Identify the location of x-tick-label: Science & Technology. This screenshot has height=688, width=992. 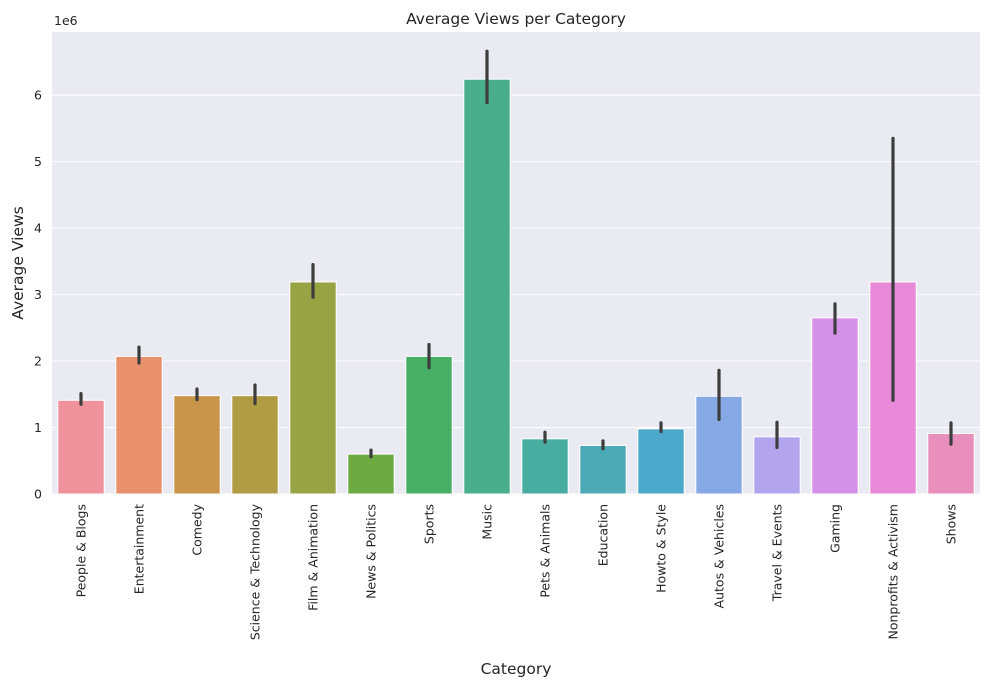
(255, 571).